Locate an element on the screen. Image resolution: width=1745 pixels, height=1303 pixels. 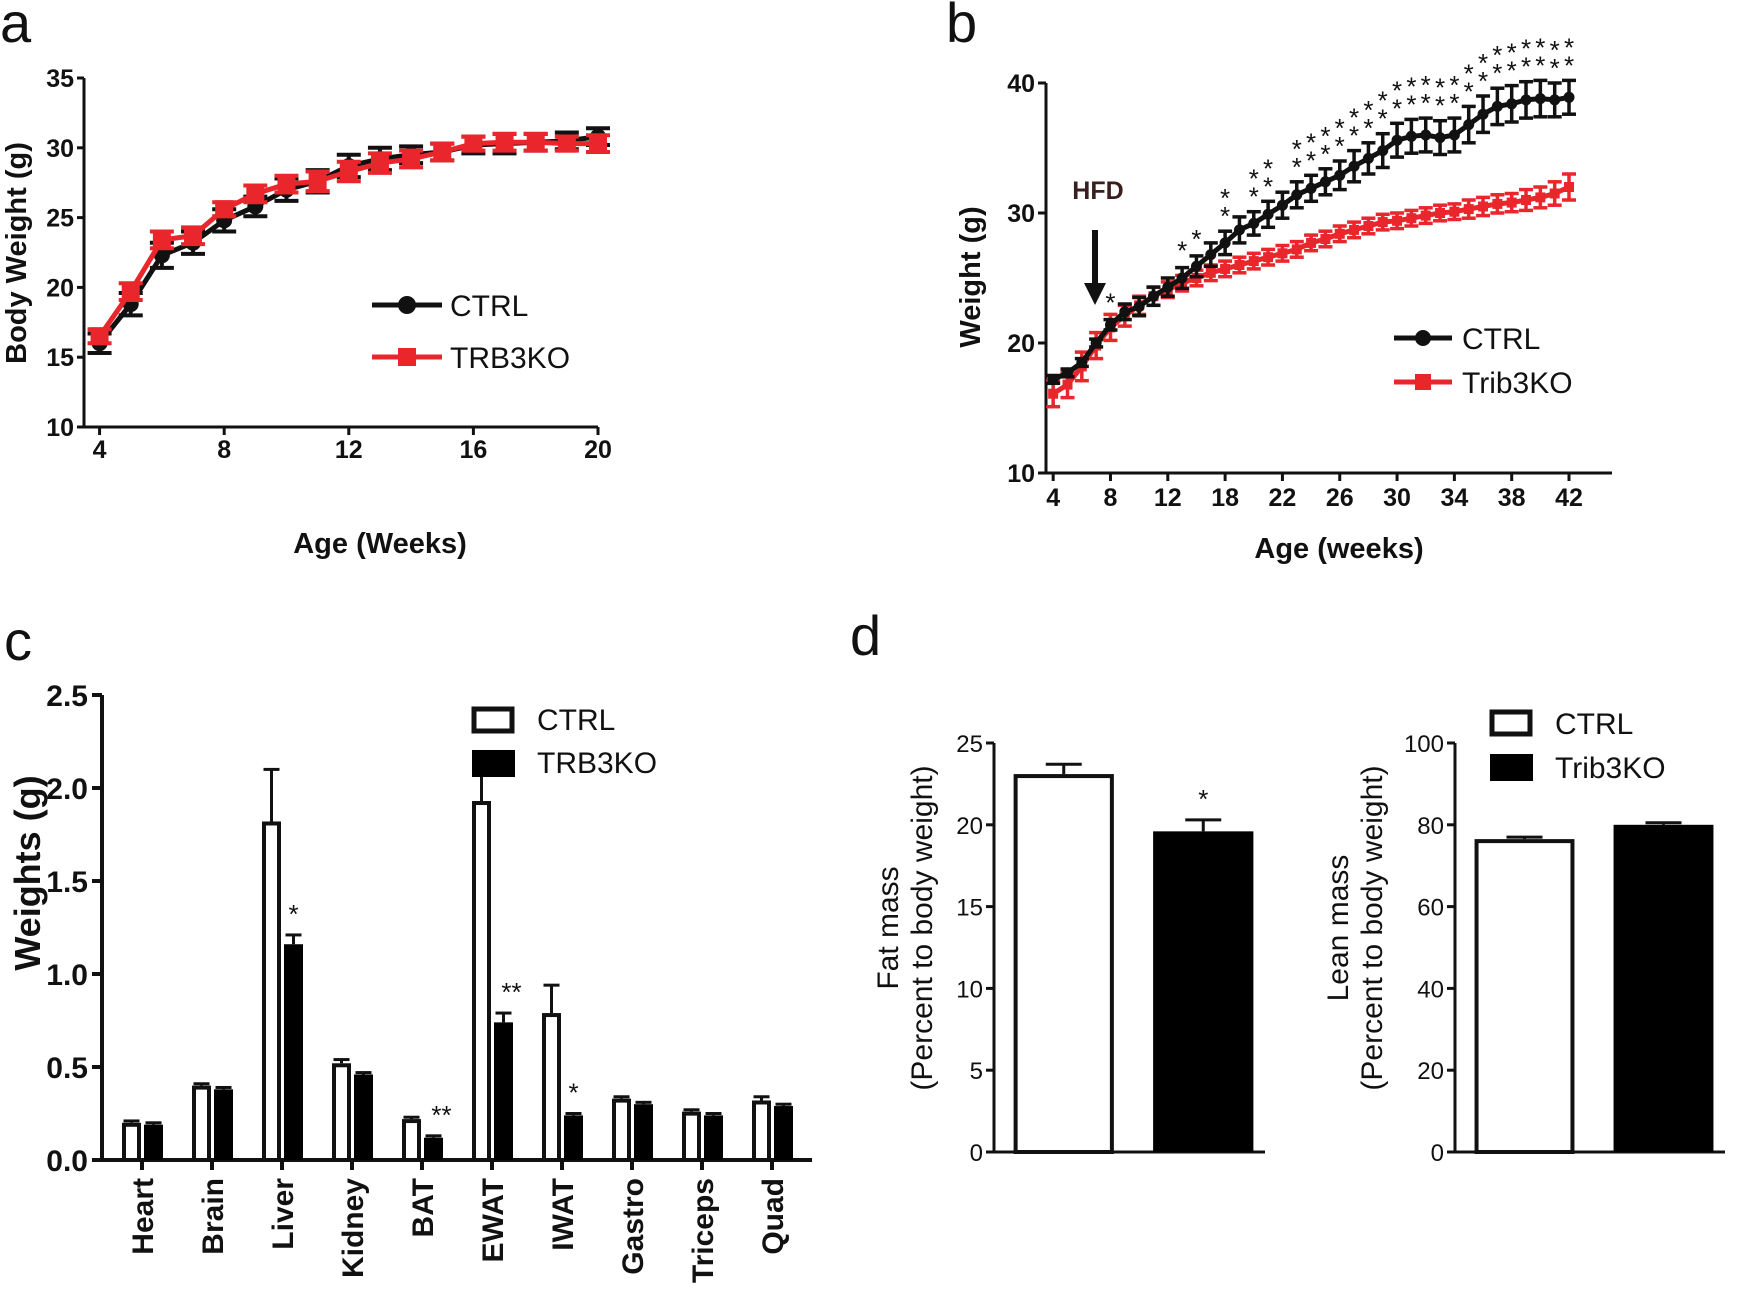
panel-c-ytick-label: 2.5 is located at coordinates (67, 696).